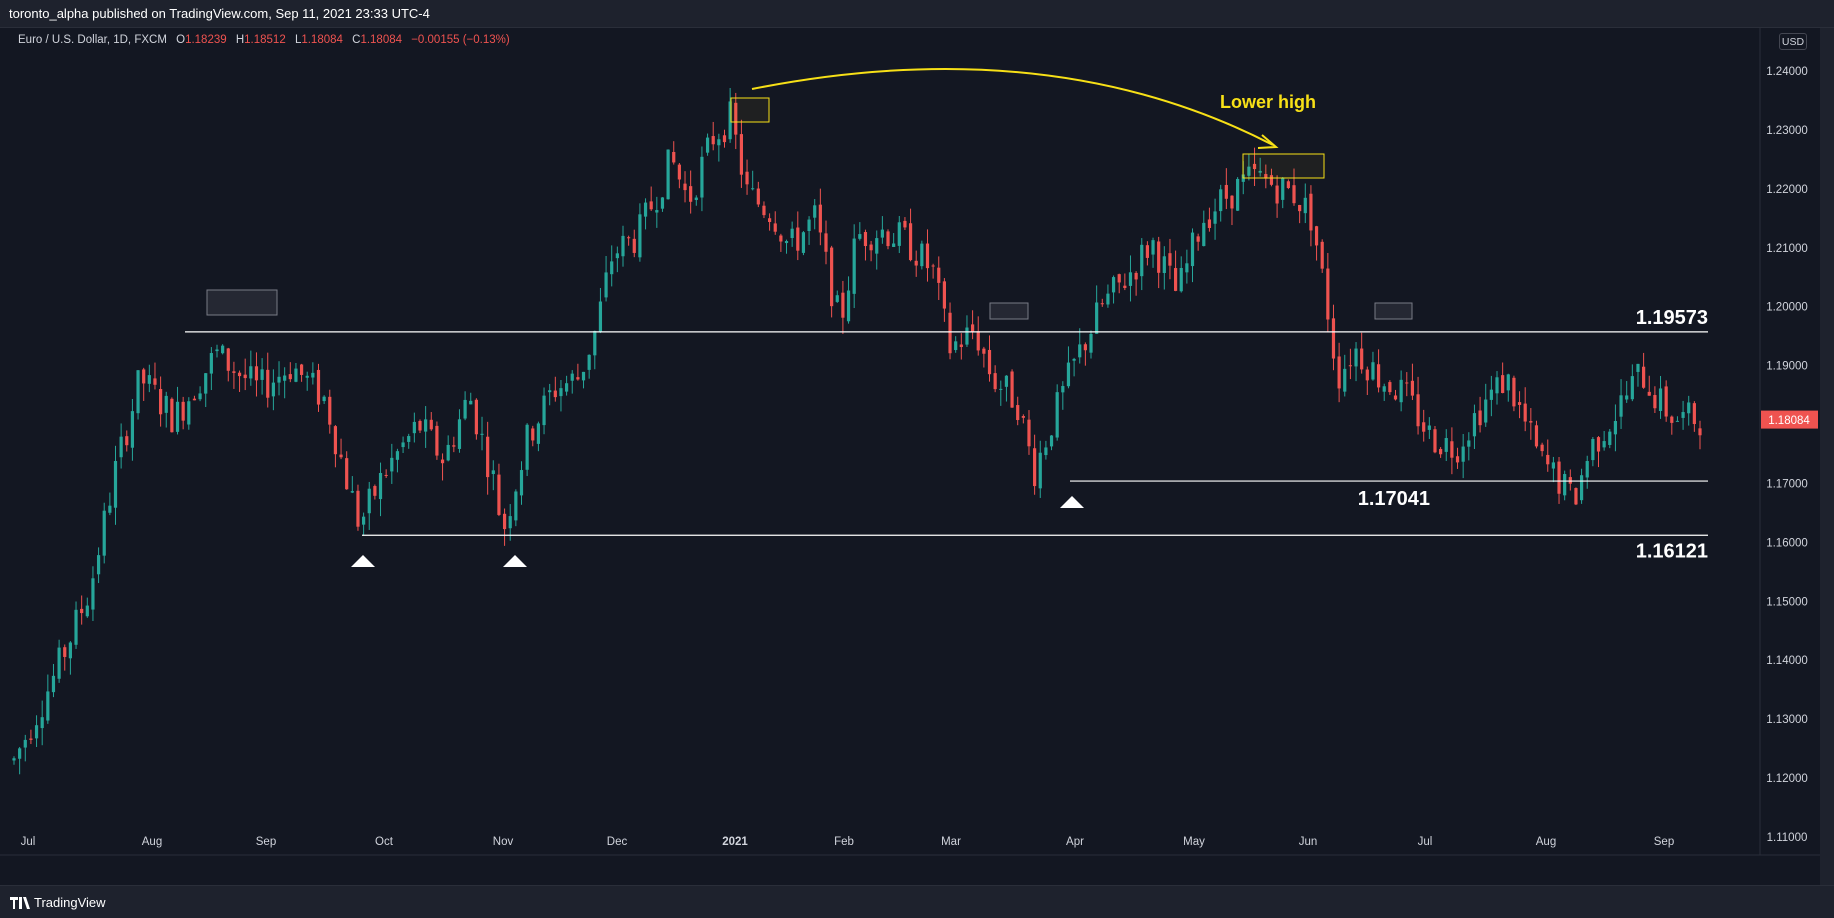 The width and height of the screenshot is (1834, 918). I want to click on resistance-zone-sep, so click(242, 302).